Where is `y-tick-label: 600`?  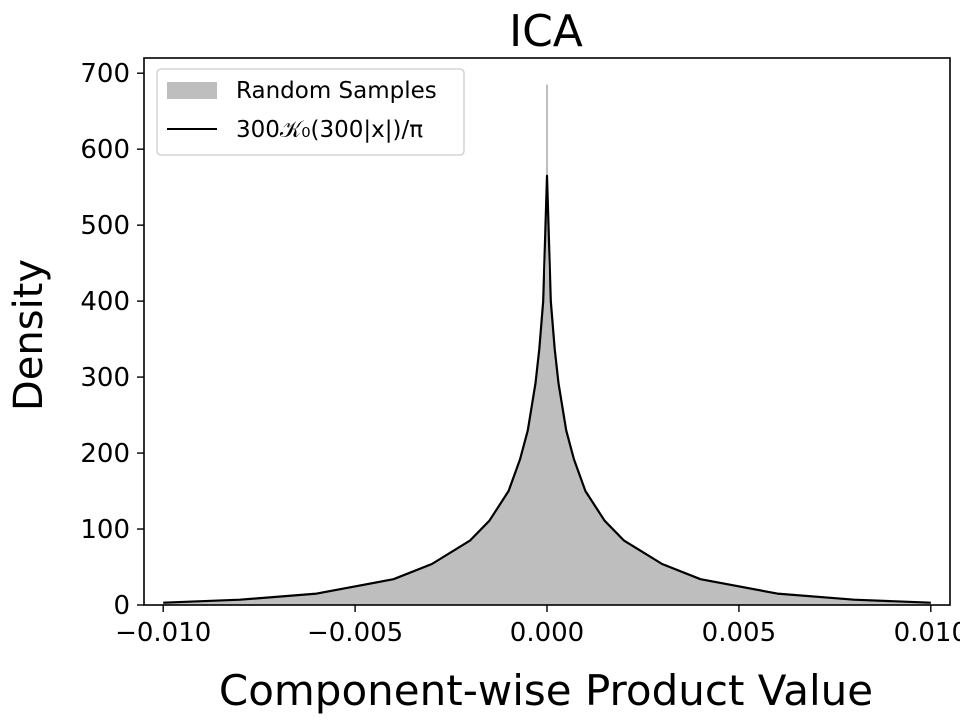 y-tick-label: 600 is located at coordinates (105, 150).